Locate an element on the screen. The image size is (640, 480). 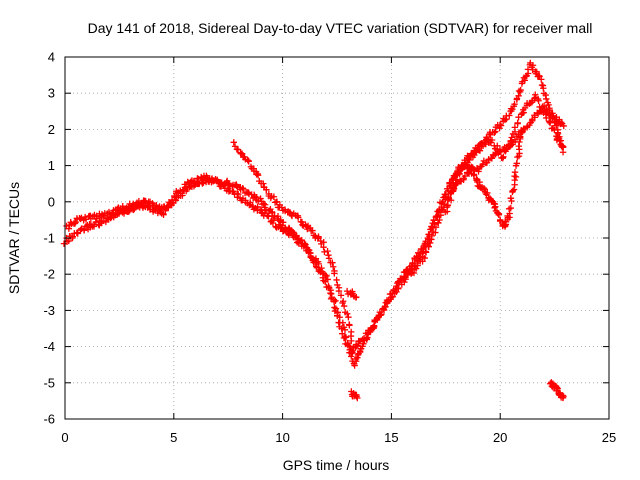
y-tick-label: -1 is located at coordinates (49, 238).